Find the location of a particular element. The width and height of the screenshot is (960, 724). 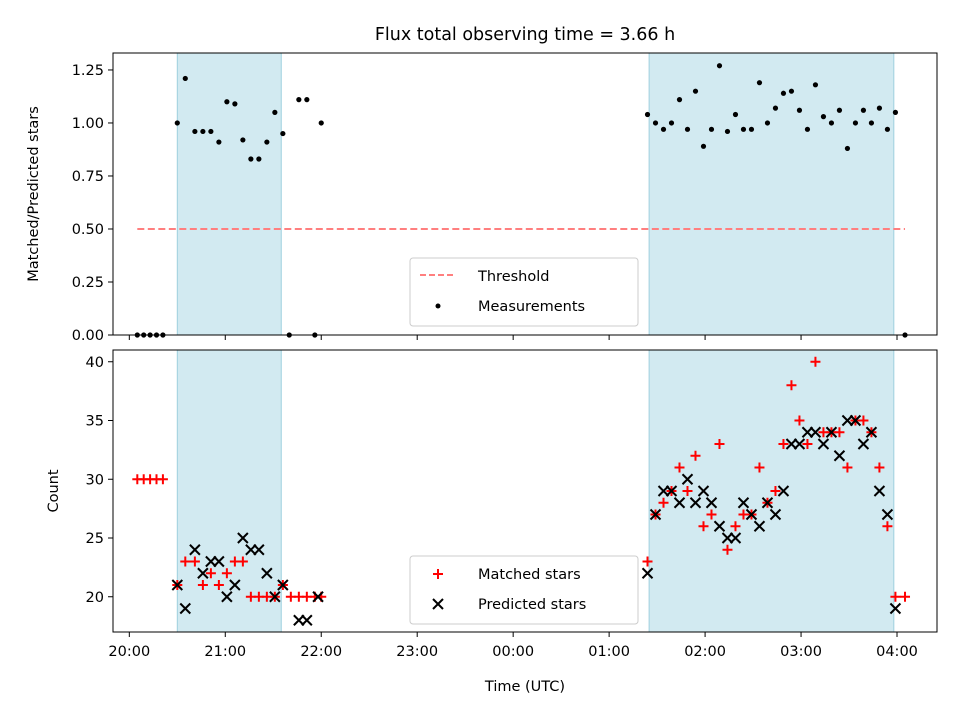

y-tick-label-2: 30 is located at coordinates (95, 480).